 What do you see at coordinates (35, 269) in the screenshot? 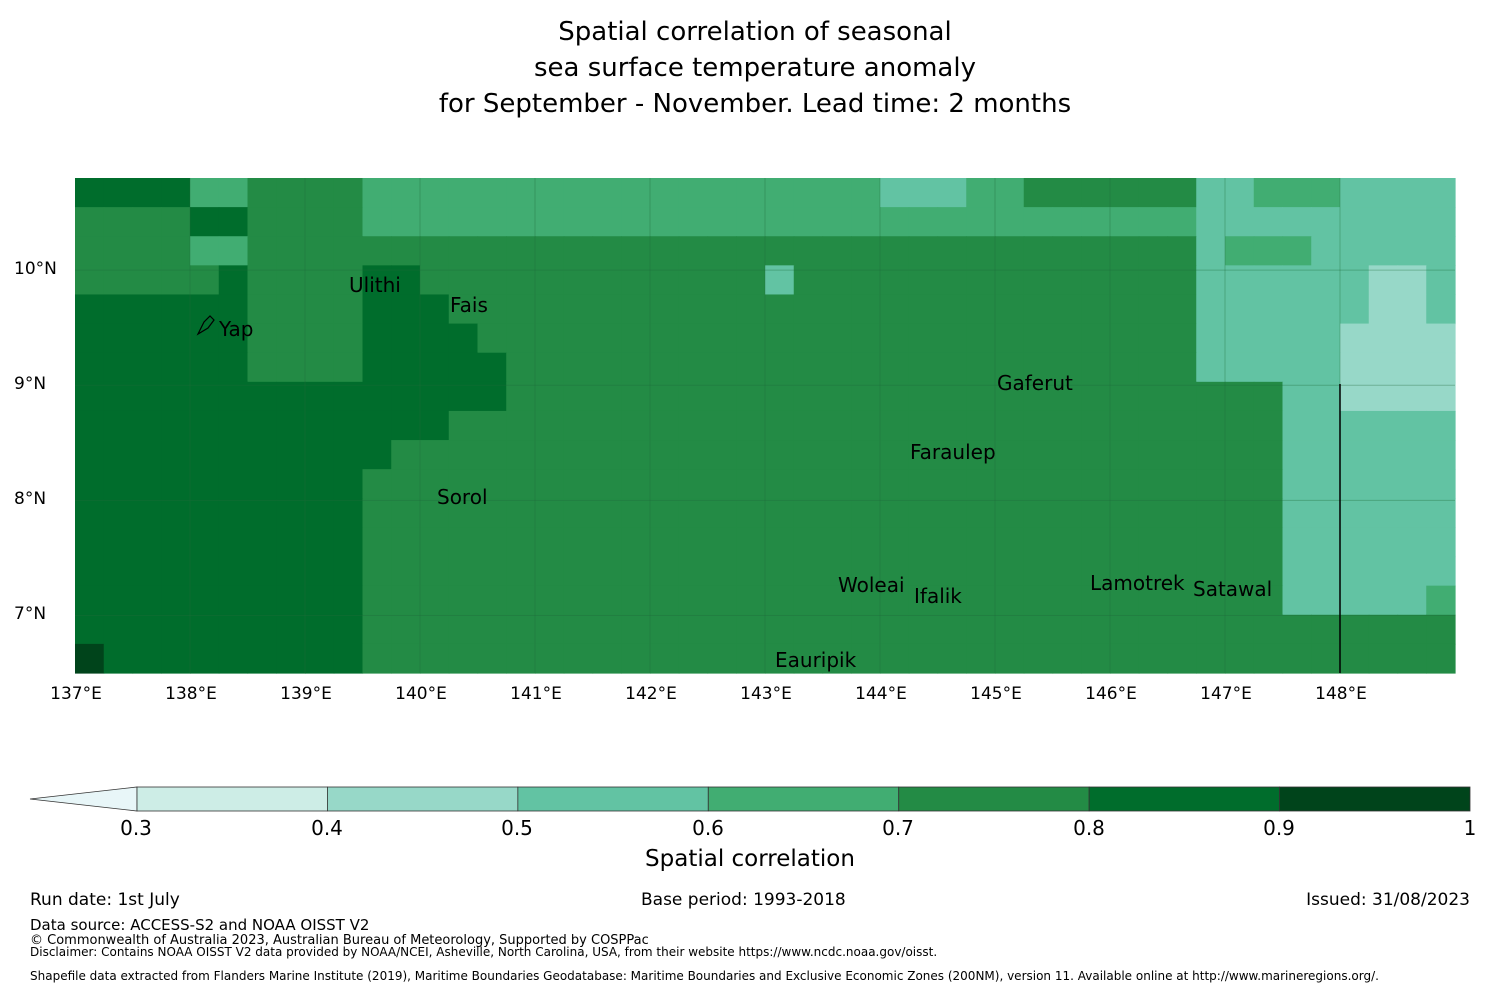
I see `lat-label-10n: 10°N` at bounding box center [35, 269].